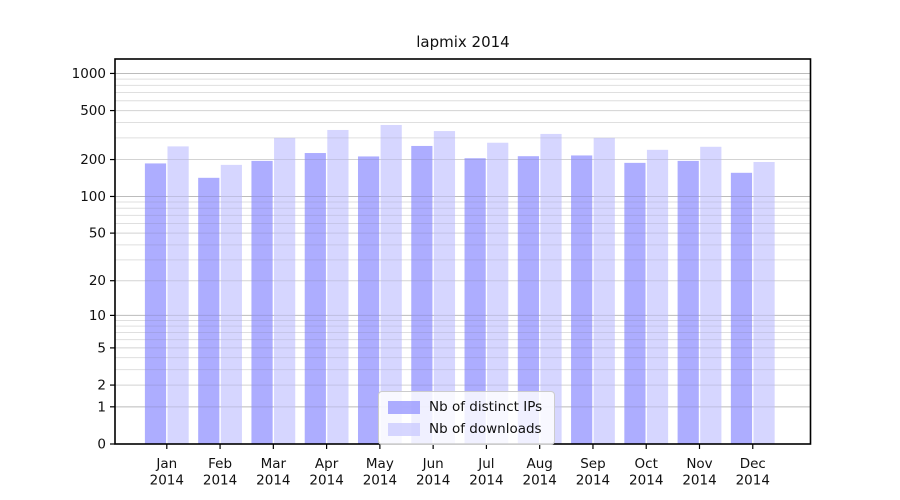  What do you see at coordinates (93, 197) in the screenshot?
I see `y-tick-label: 100` at bounding box center [93, 197].